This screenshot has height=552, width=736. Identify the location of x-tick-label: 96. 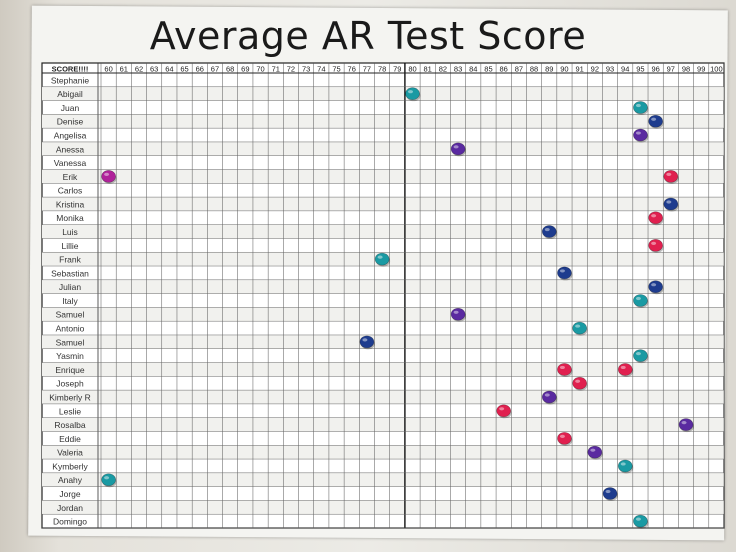
(655, 69).